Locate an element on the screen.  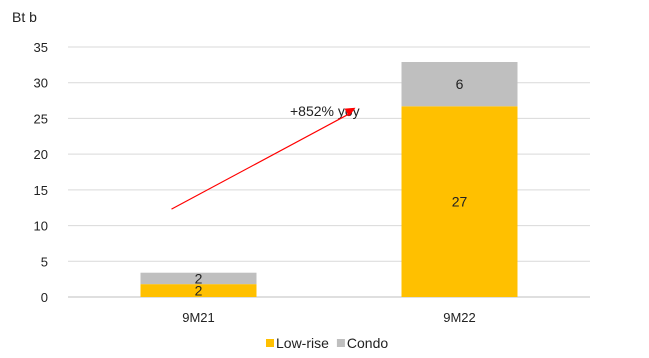
data-label: 27 is located at coordinates (460, 202).